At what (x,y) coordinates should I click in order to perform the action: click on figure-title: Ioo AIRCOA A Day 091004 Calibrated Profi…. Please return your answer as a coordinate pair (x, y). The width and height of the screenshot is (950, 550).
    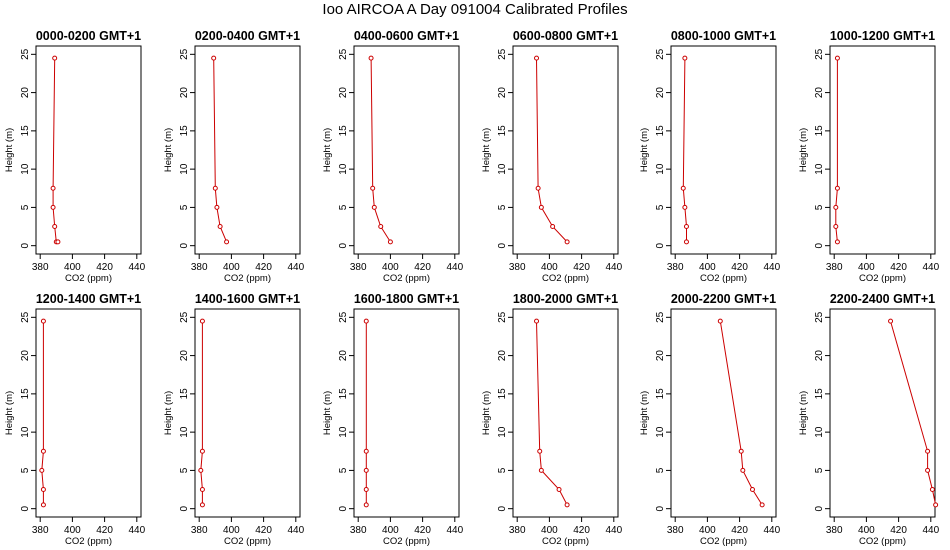
    Looking at the image, I should click on (475, 9).